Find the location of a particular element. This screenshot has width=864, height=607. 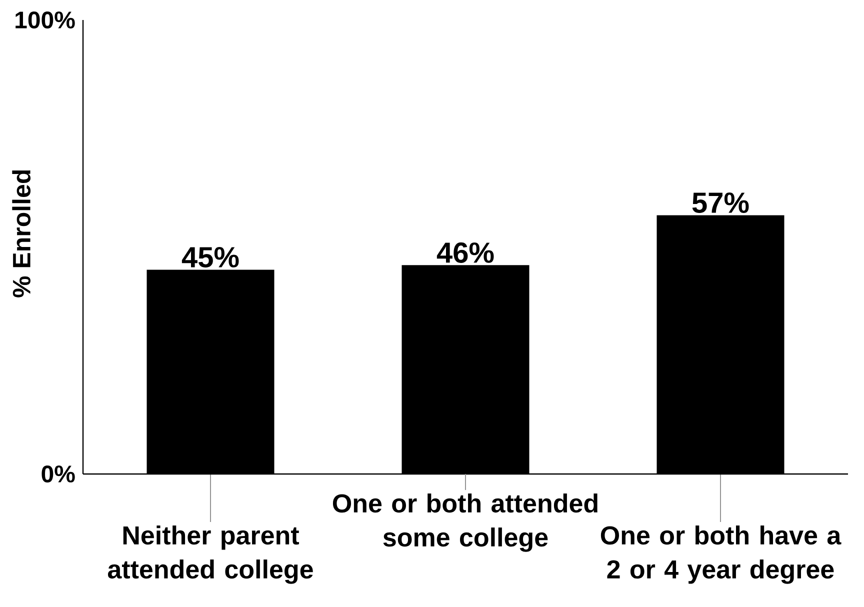

y-axis-title: % Enrolled is located at coordinates (21, 234).